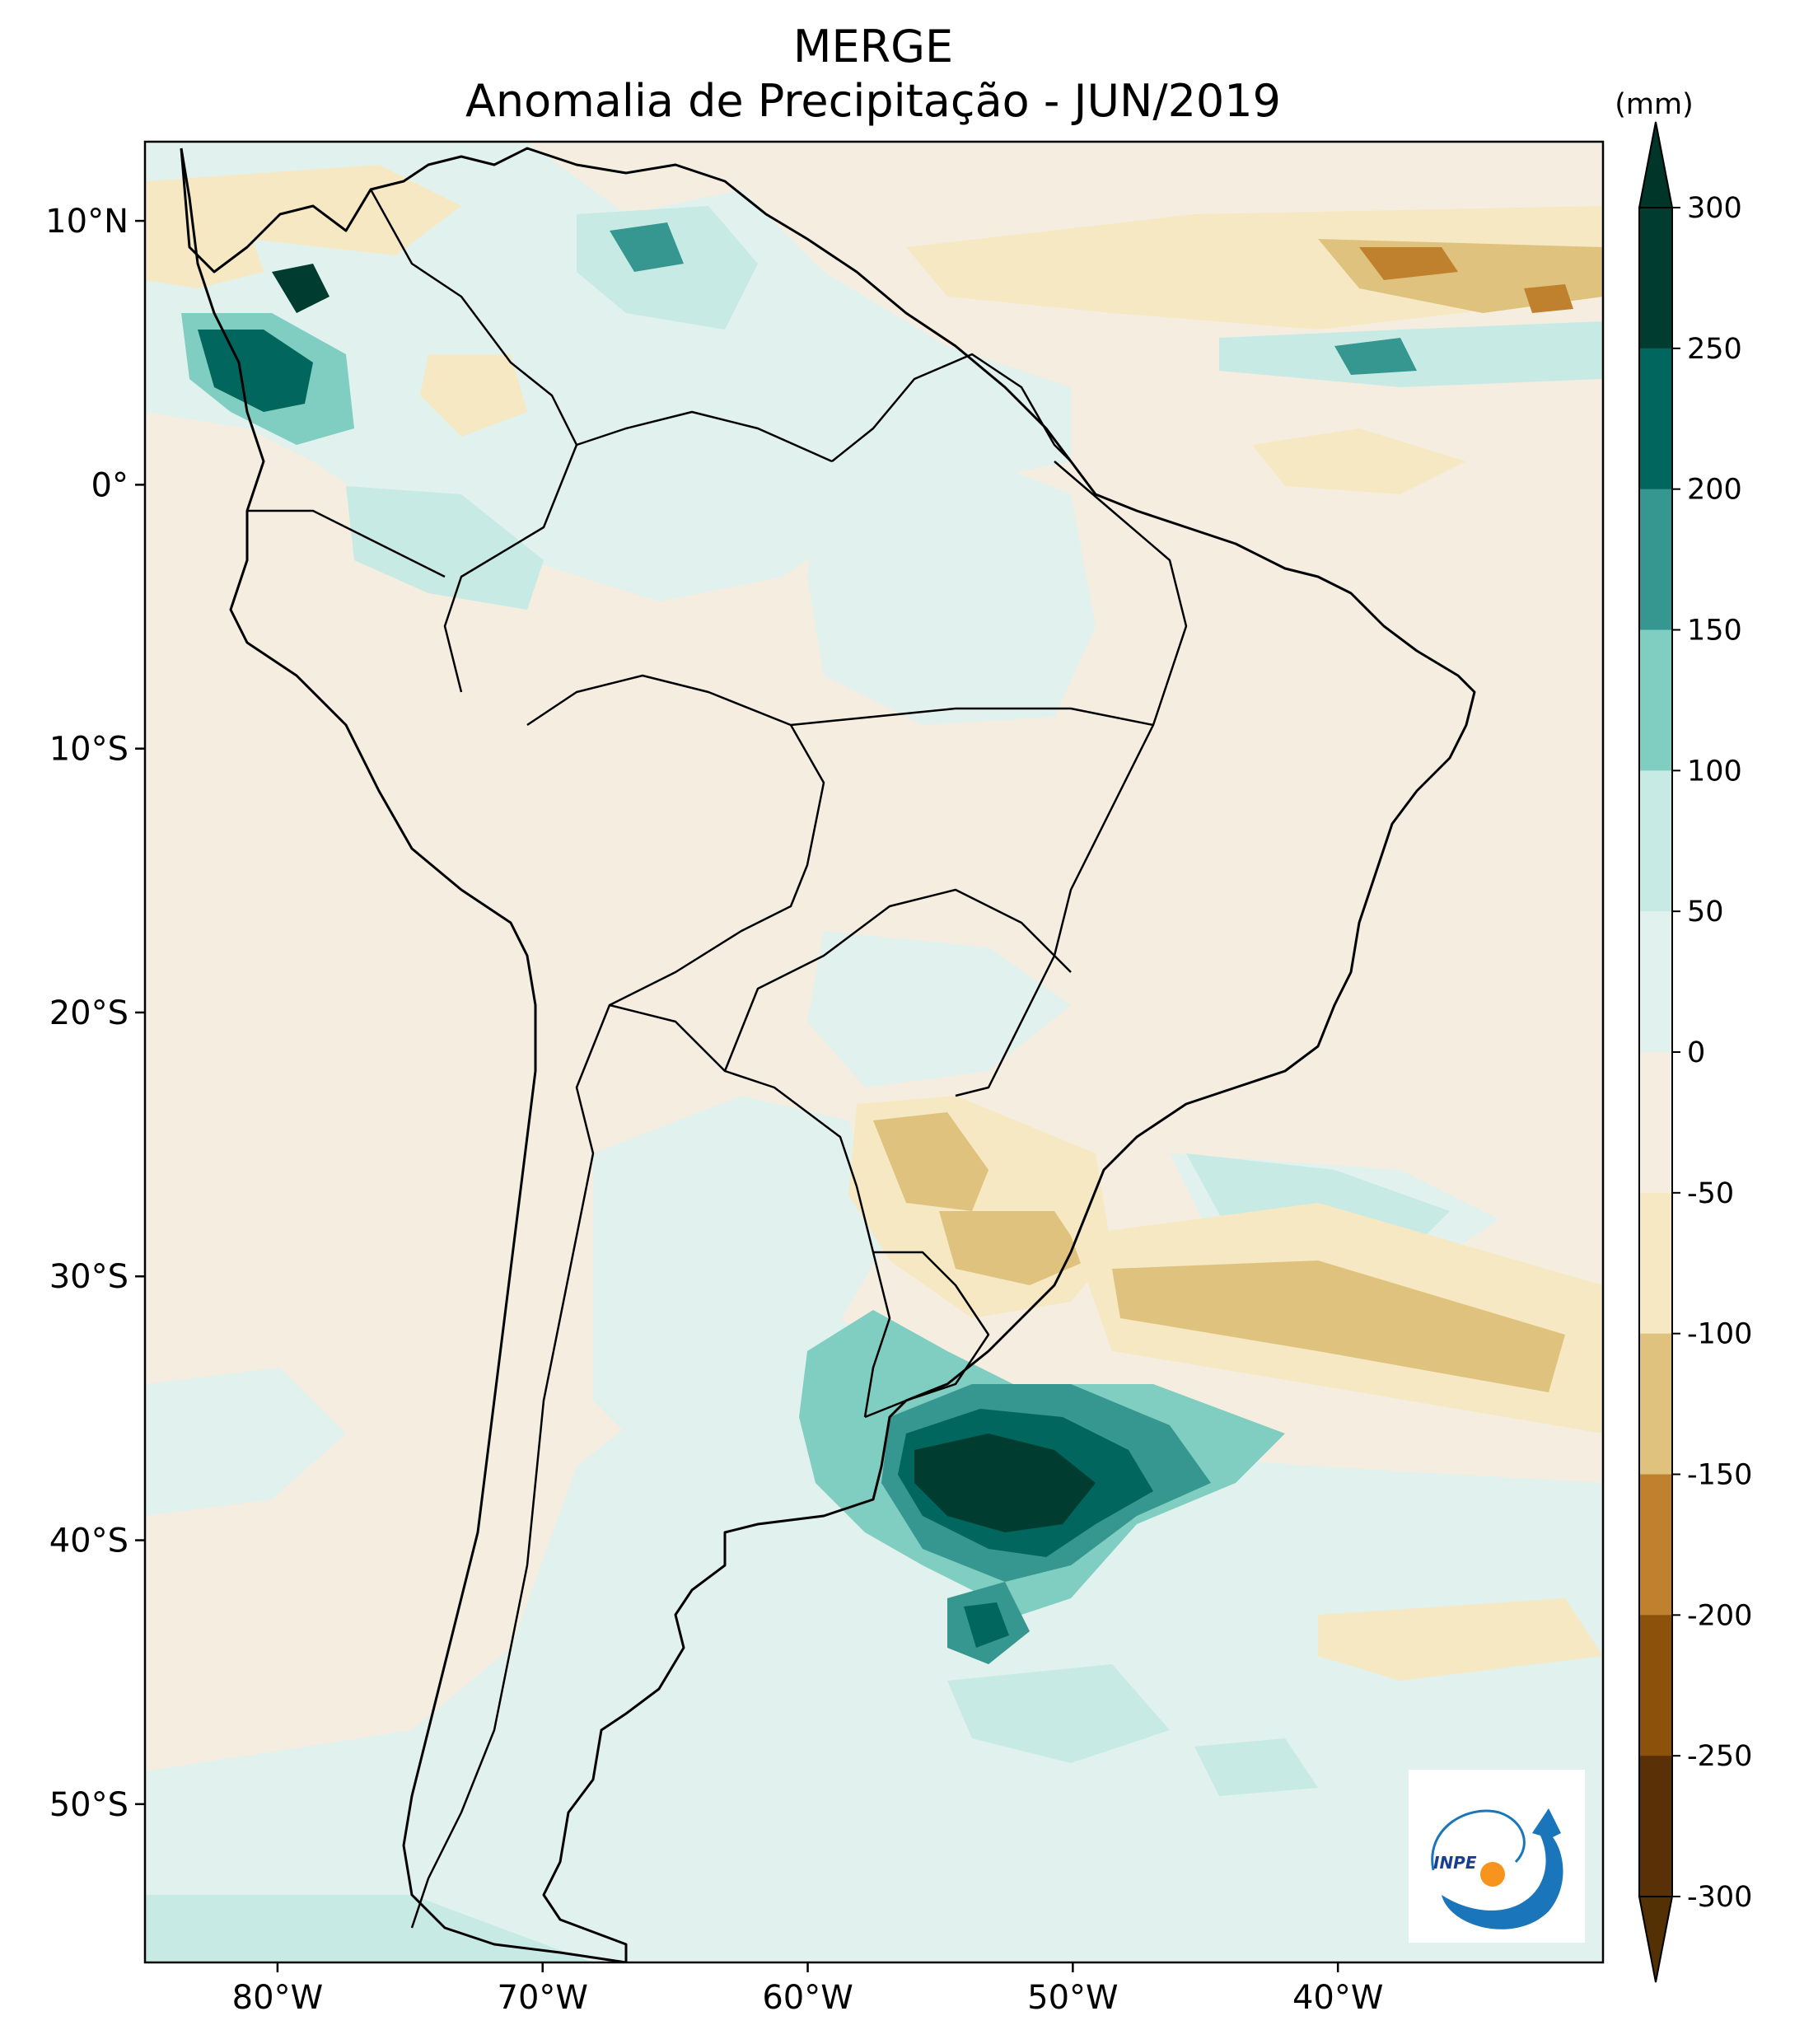 Image resolution: width=1804 pixels, height=2044 pixels. I want to click on colorbar-tick-label: -100, so click(1719, 1334).